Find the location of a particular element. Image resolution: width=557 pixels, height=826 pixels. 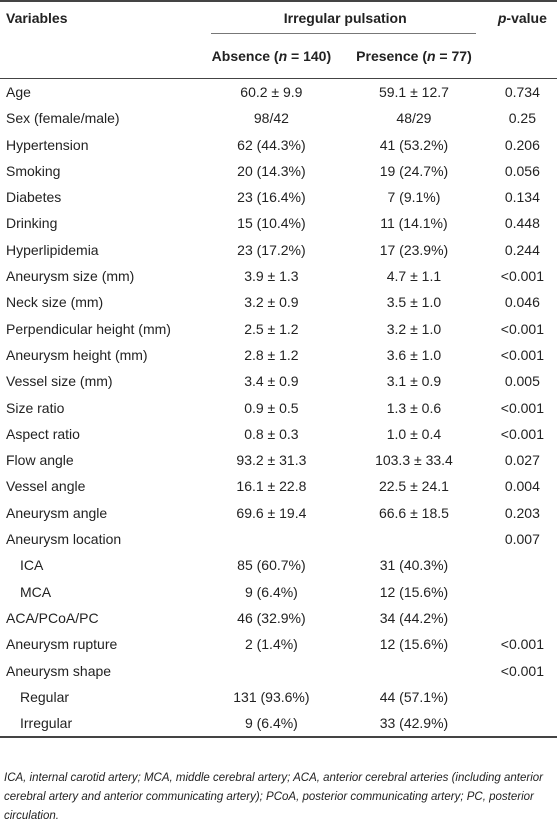

table-row: Smoking 20 (14.3%) 19 (24.7%) 0.056 is located at coordinates (278, 171).